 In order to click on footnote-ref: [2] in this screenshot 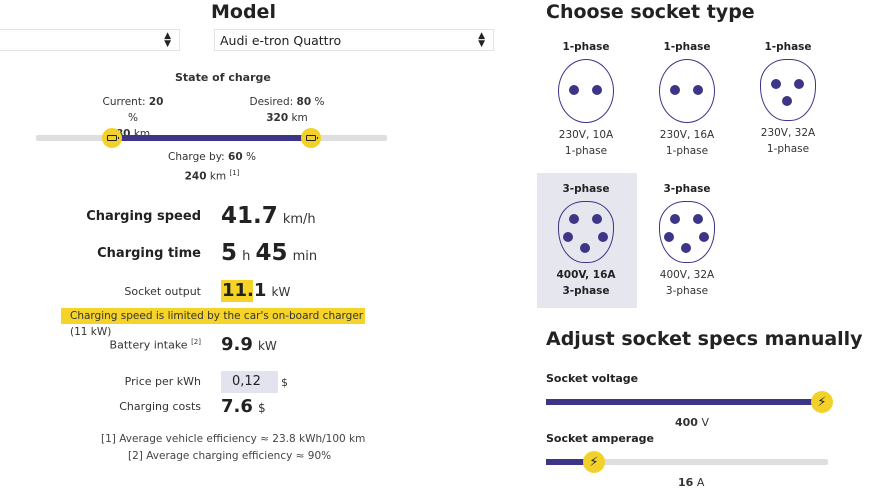, I will do `click(196, 342)`.